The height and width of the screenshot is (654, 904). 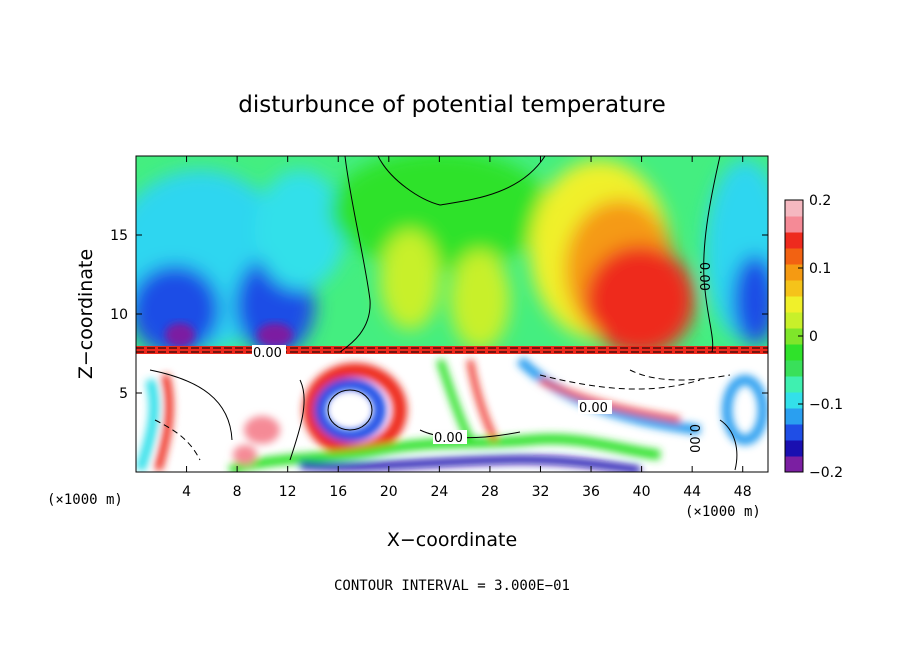 What do you see at coordinates (85, 500) in the screenshot?
I see `x-unit-left: (×1000 m)` at bounding box center [85, 500].